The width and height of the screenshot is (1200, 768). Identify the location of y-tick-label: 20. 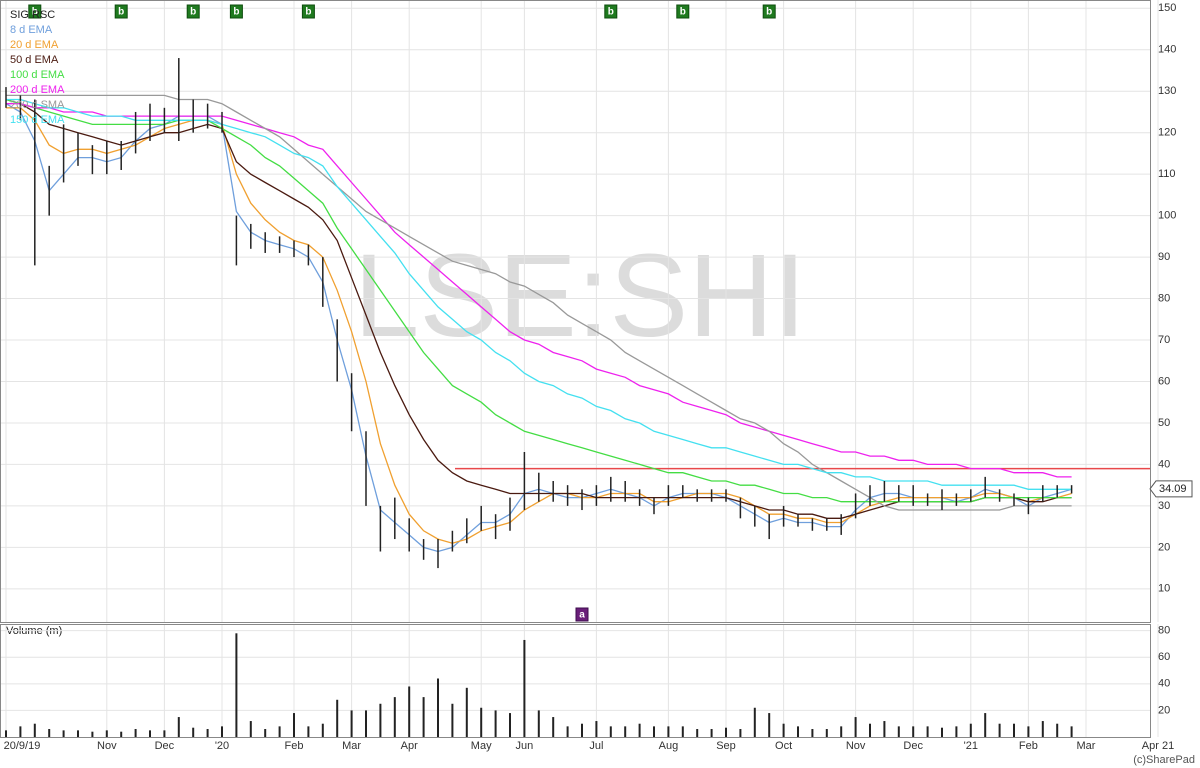
(1164, 547).